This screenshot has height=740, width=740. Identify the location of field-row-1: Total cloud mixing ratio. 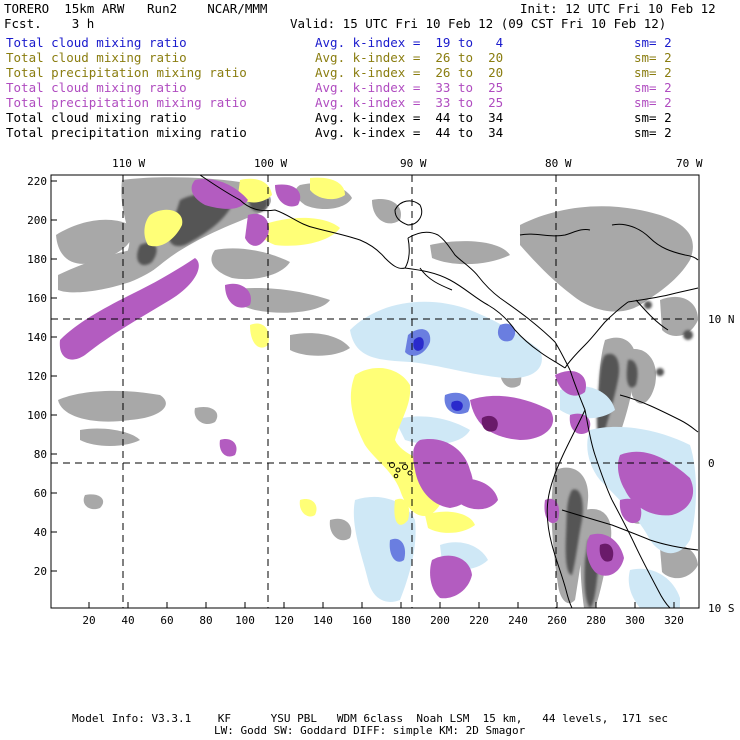
(96, 58).